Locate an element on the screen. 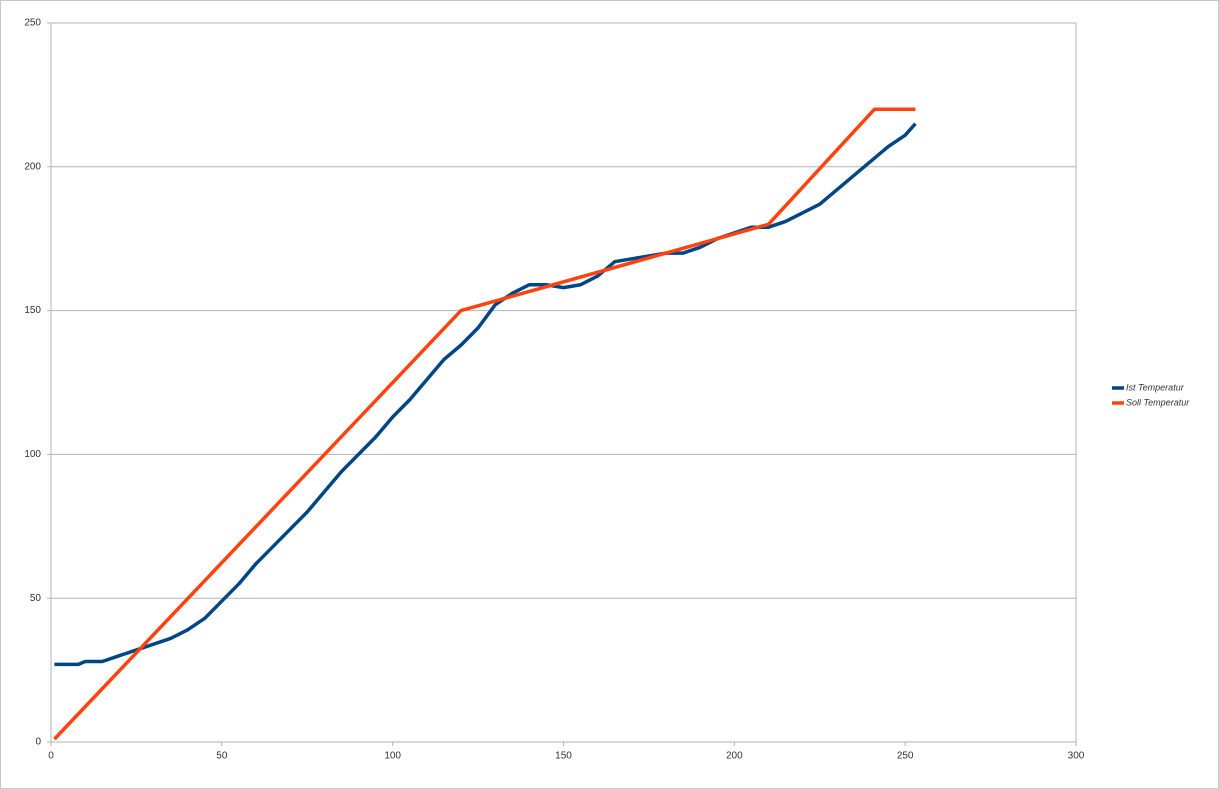 The image size is (1219, 789). x-tick-label: 300 is located at coordinates (1076, 756).